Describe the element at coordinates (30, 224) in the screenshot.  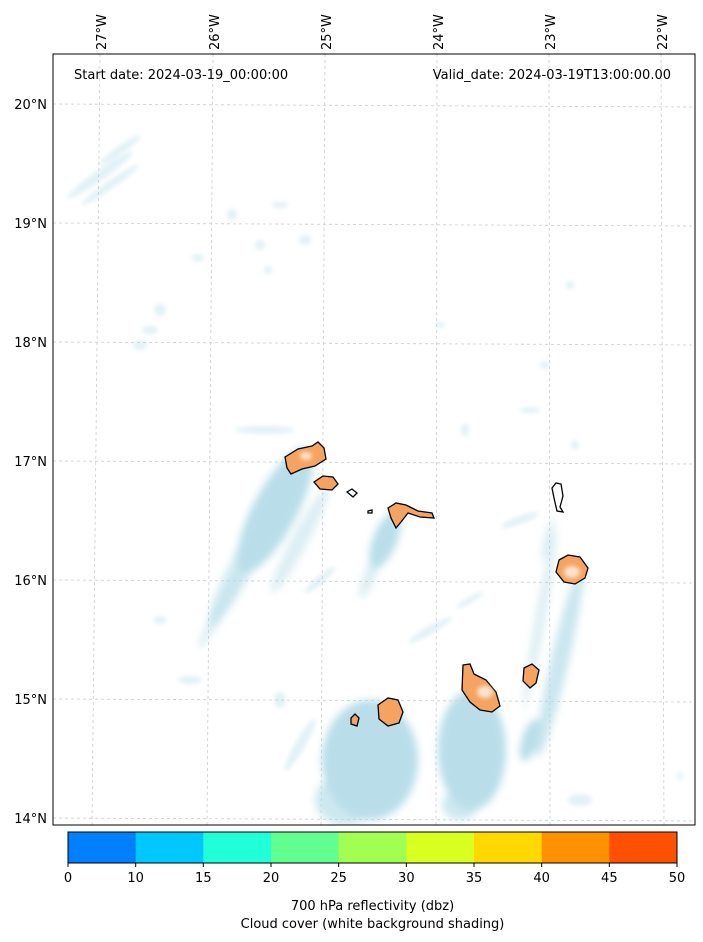
I see `lat-label: 19°N` at that location.